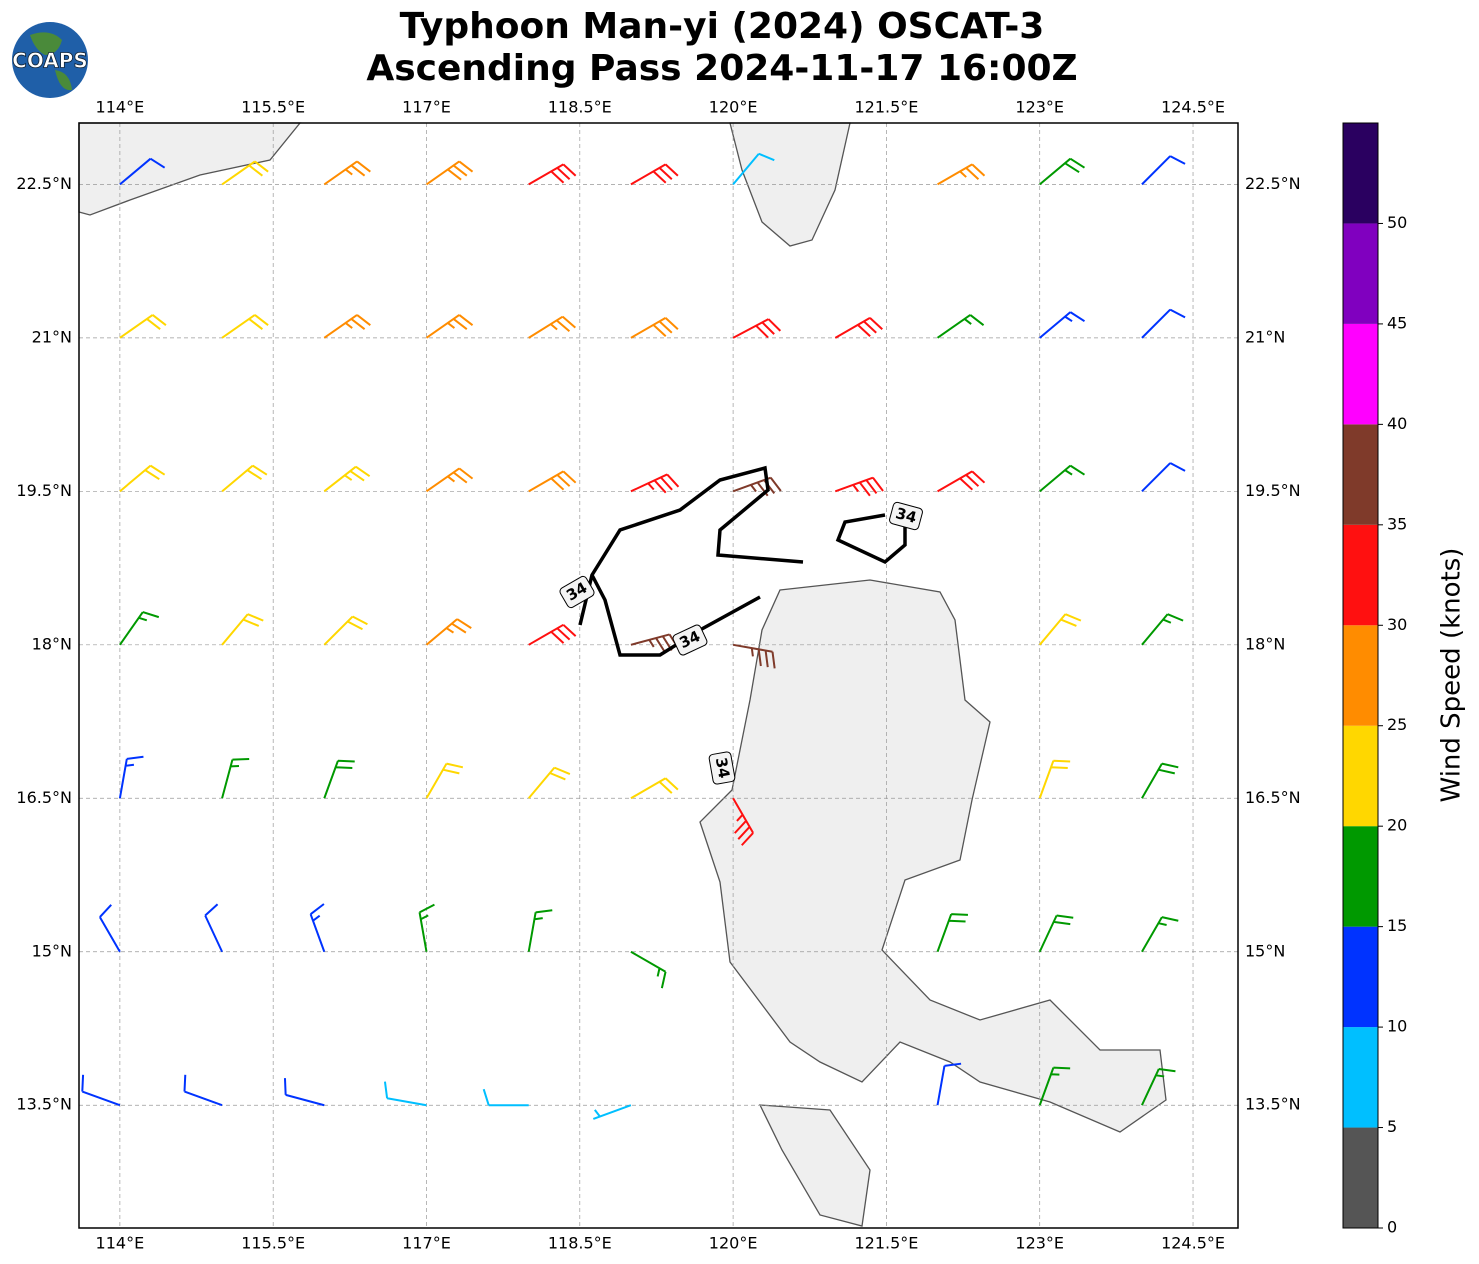 This screenshot has width=1479, height=1264. What do you see at coordinates (52, 336) in the screenshot?
I see `y-tick-label: 21°N` at bounding box center [52, 336].